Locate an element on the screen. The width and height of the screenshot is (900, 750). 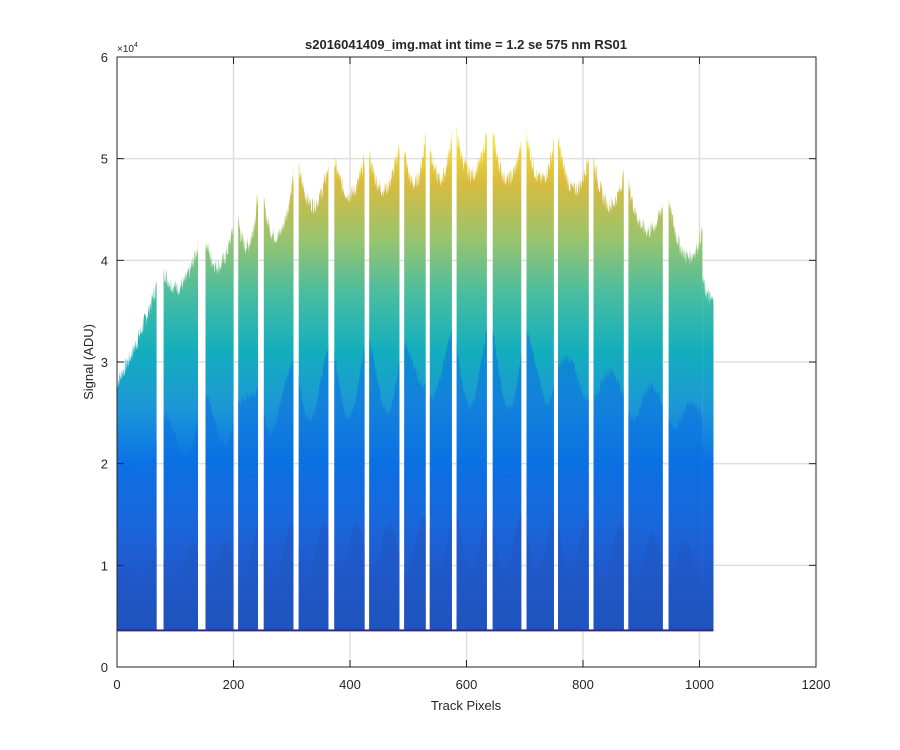
y-tick-label: 4 is located at coordinates (104, 260).